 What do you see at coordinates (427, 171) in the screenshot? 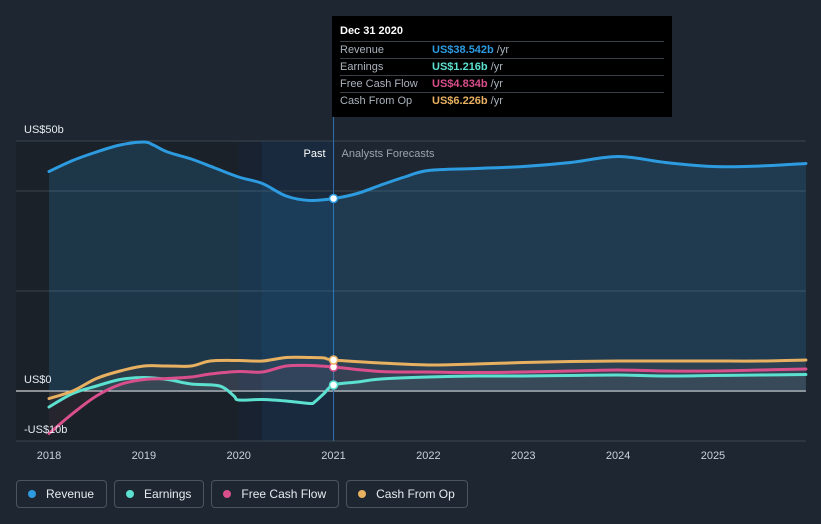
I see `revenue-line` at bounding box center [427, 171].